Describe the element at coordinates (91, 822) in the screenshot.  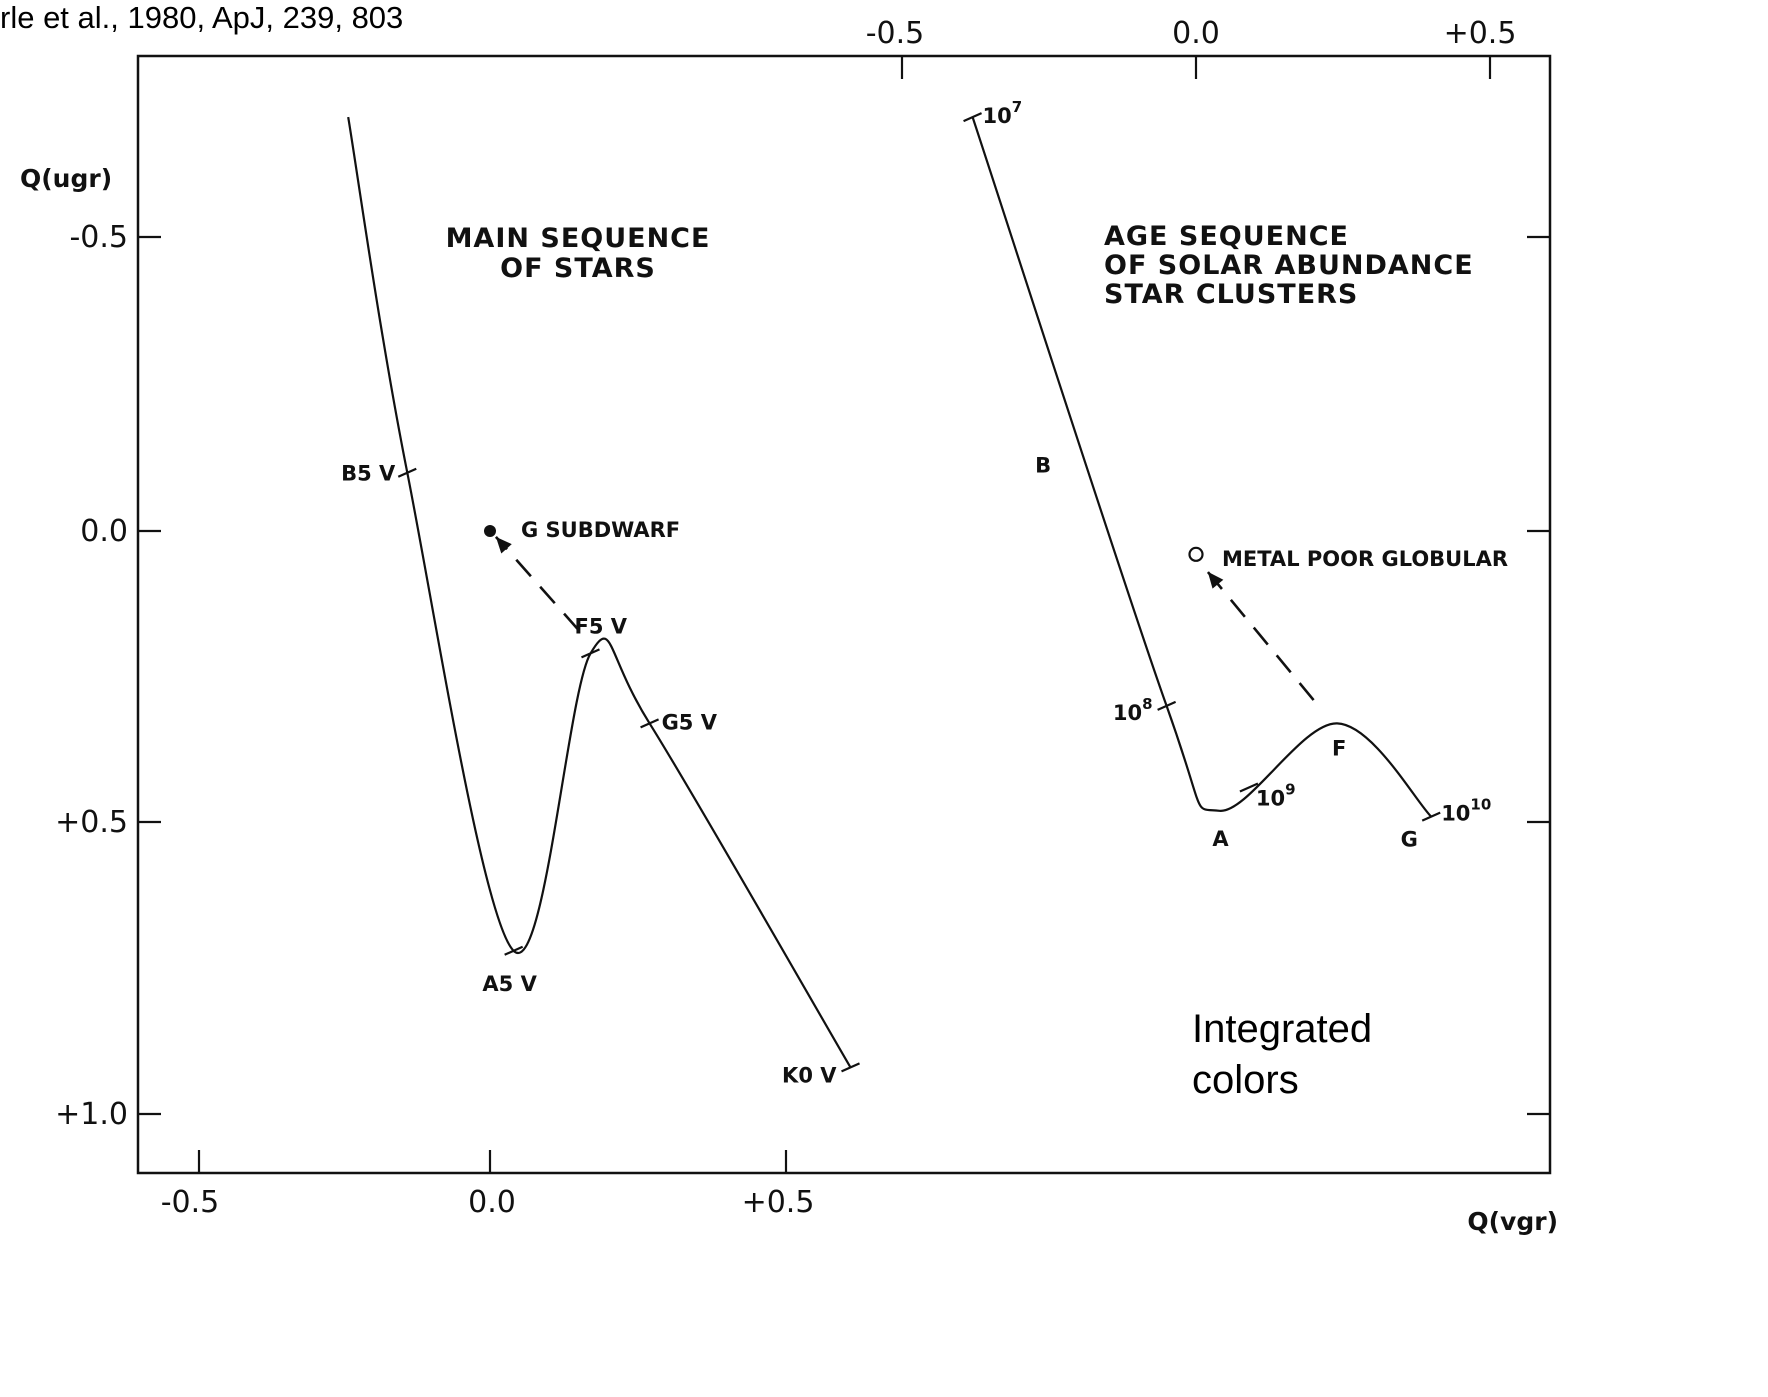
I see `left-tick-label: +0.5` at that location.